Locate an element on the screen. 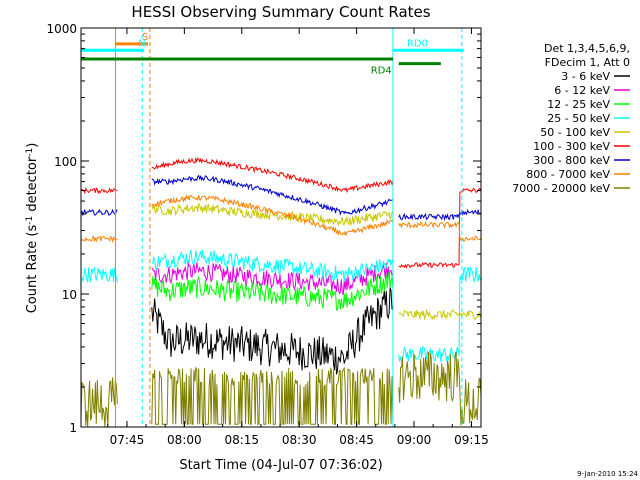 The image size is (640, 480). series-25-50-kev is located at coordinates (272, 265).